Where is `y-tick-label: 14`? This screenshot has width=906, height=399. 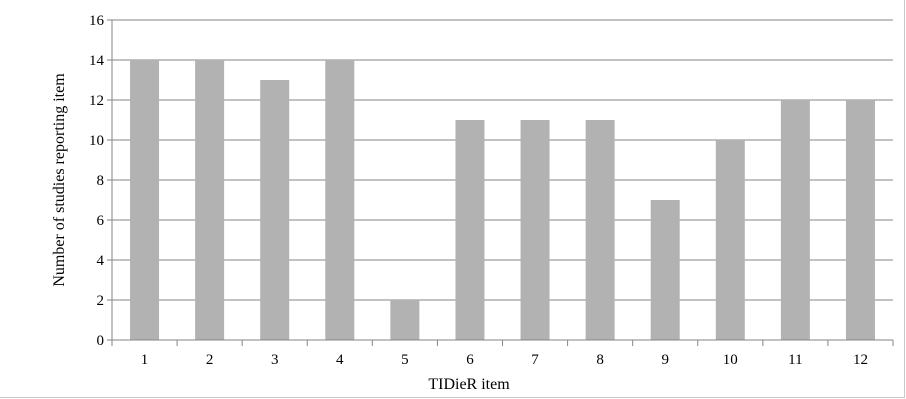
y-tick-label: 14 is located at coordinates (97, 61).